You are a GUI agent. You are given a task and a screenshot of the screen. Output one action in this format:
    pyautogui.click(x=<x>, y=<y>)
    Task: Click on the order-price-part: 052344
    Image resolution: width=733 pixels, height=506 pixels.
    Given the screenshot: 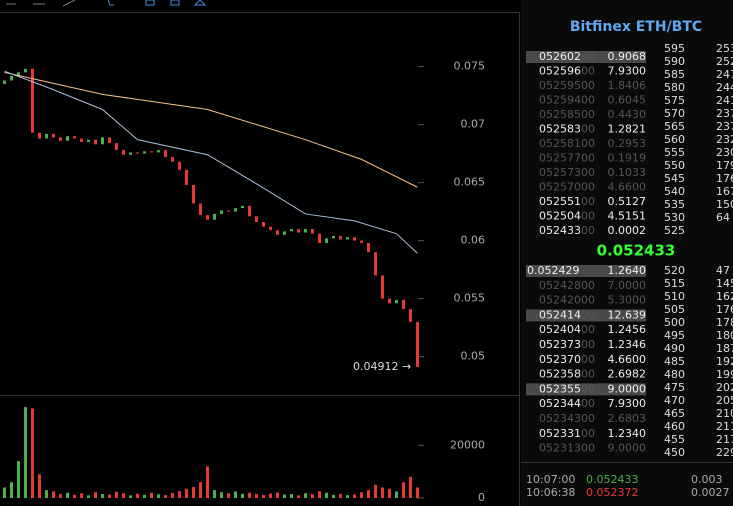 What is the action you would take?
    pyautogui.click(x=560, y=403)
    